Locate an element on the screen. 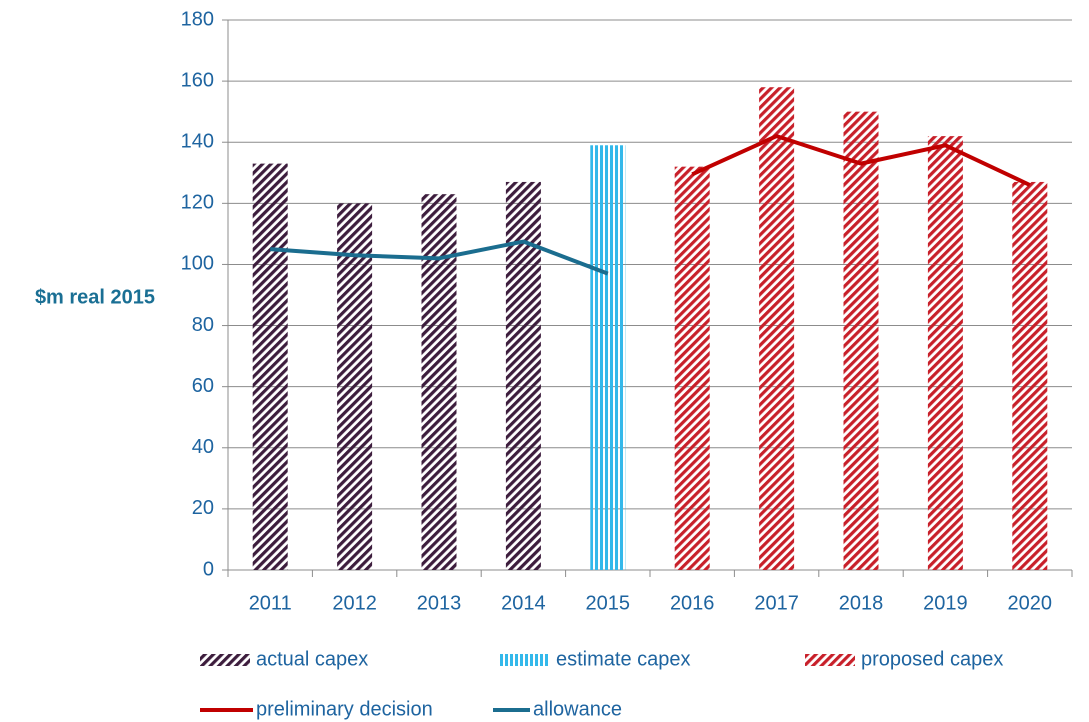 This screenshot has width=1089, height=722. legend-label: allowance is located at coordinates (577, 709).